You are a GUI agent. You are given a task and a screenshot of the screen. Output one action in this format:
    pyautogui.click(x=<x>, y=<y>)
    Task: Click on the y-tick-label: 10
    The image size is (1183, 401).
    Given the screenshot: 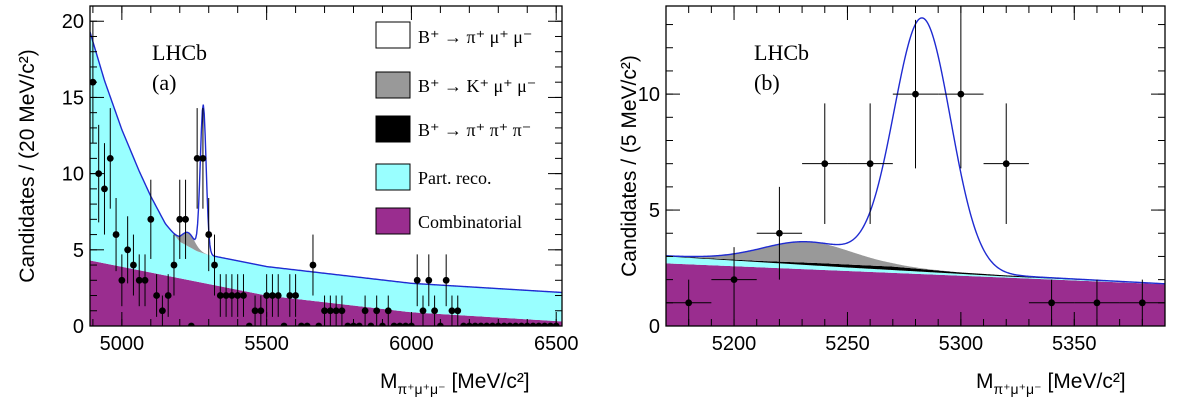 What is the action you would take?
    pyautogui.click(x=73, y=175)
    